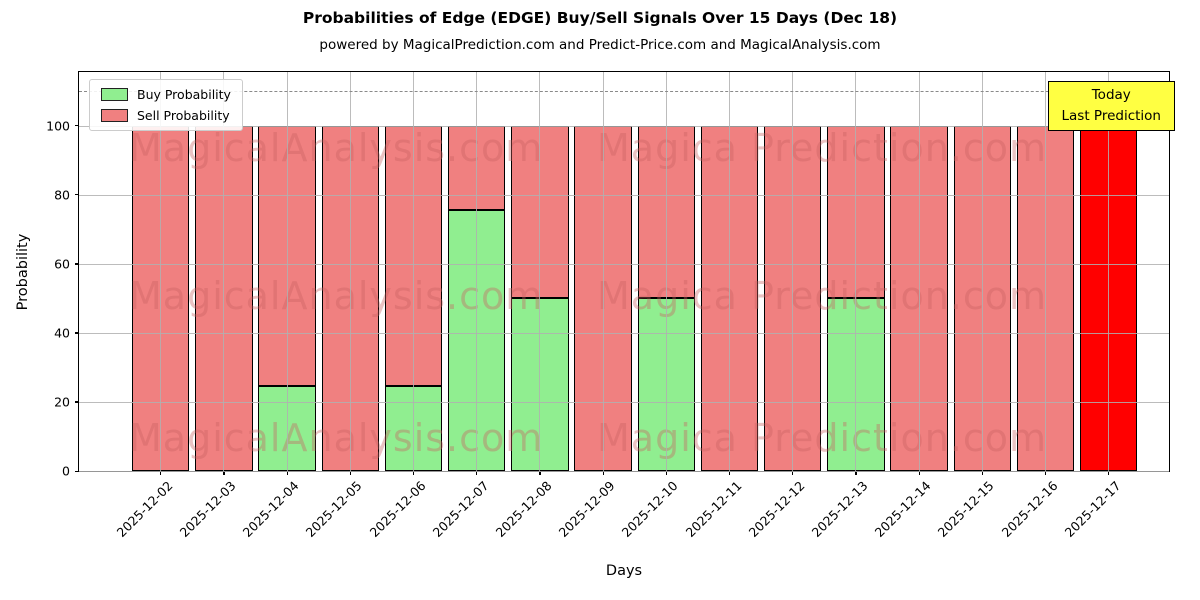 This screenshot has height=600, width=1200. I want to click on legend-label: Buy Probability, so click(184, 94).